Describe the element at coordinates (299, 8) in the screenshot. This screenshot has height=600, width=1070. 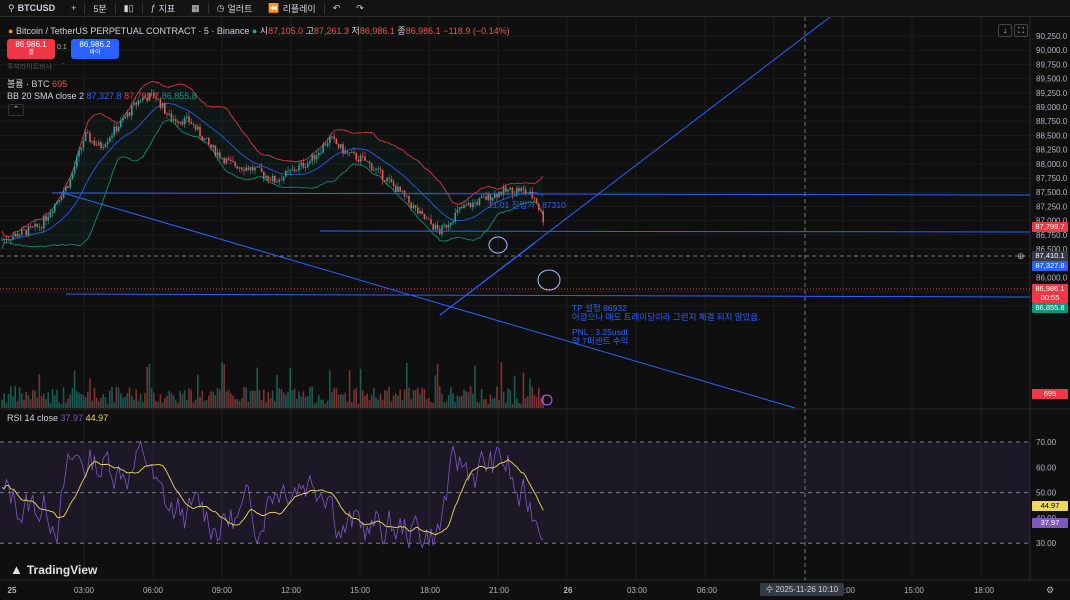
I see `replay-label: 리플레이` at that location.